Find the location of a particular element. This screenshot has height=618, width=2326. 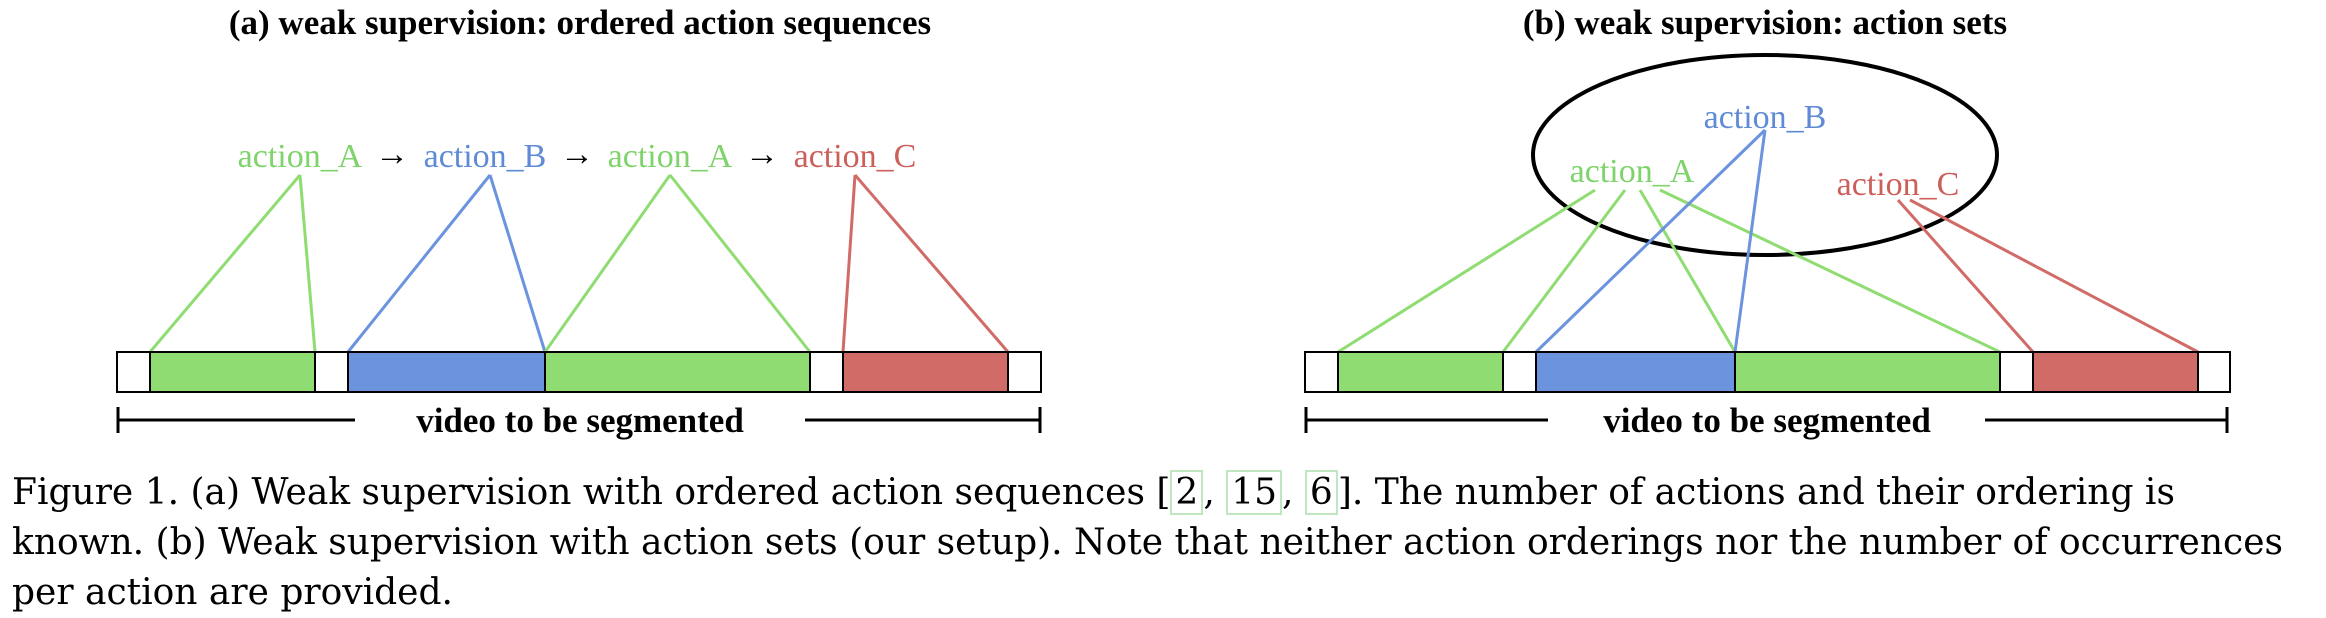

line-a2-right is located at coordinates (740, 263).